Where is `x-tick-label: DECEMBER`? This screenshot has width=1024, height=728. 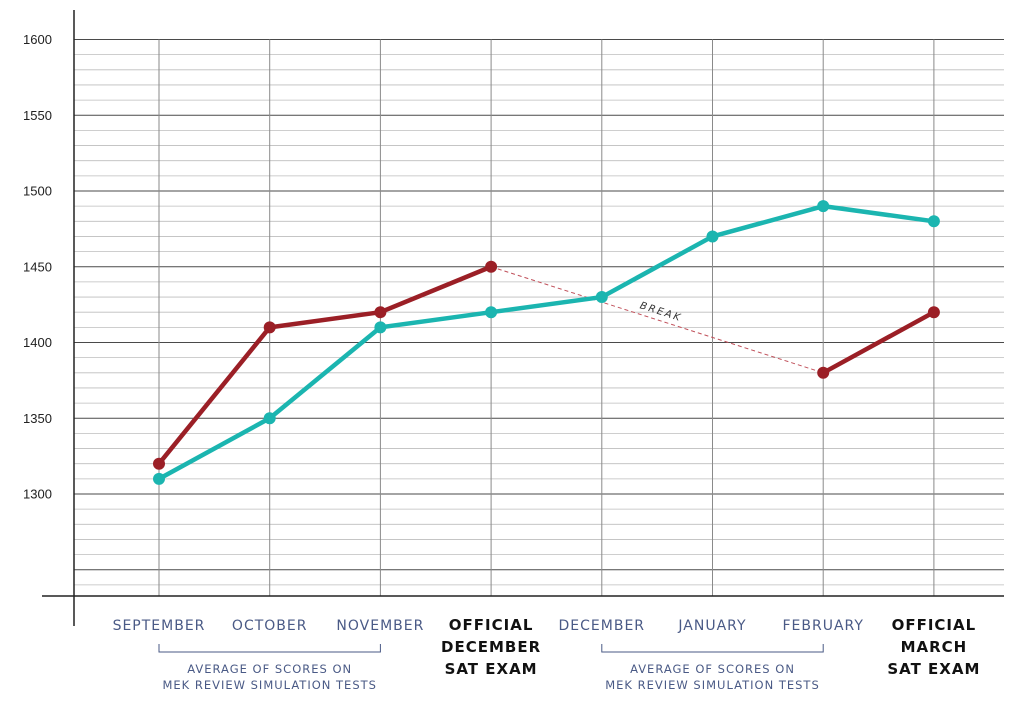
x-tick-label: DECEMBER is located at coordinates (602, 626).